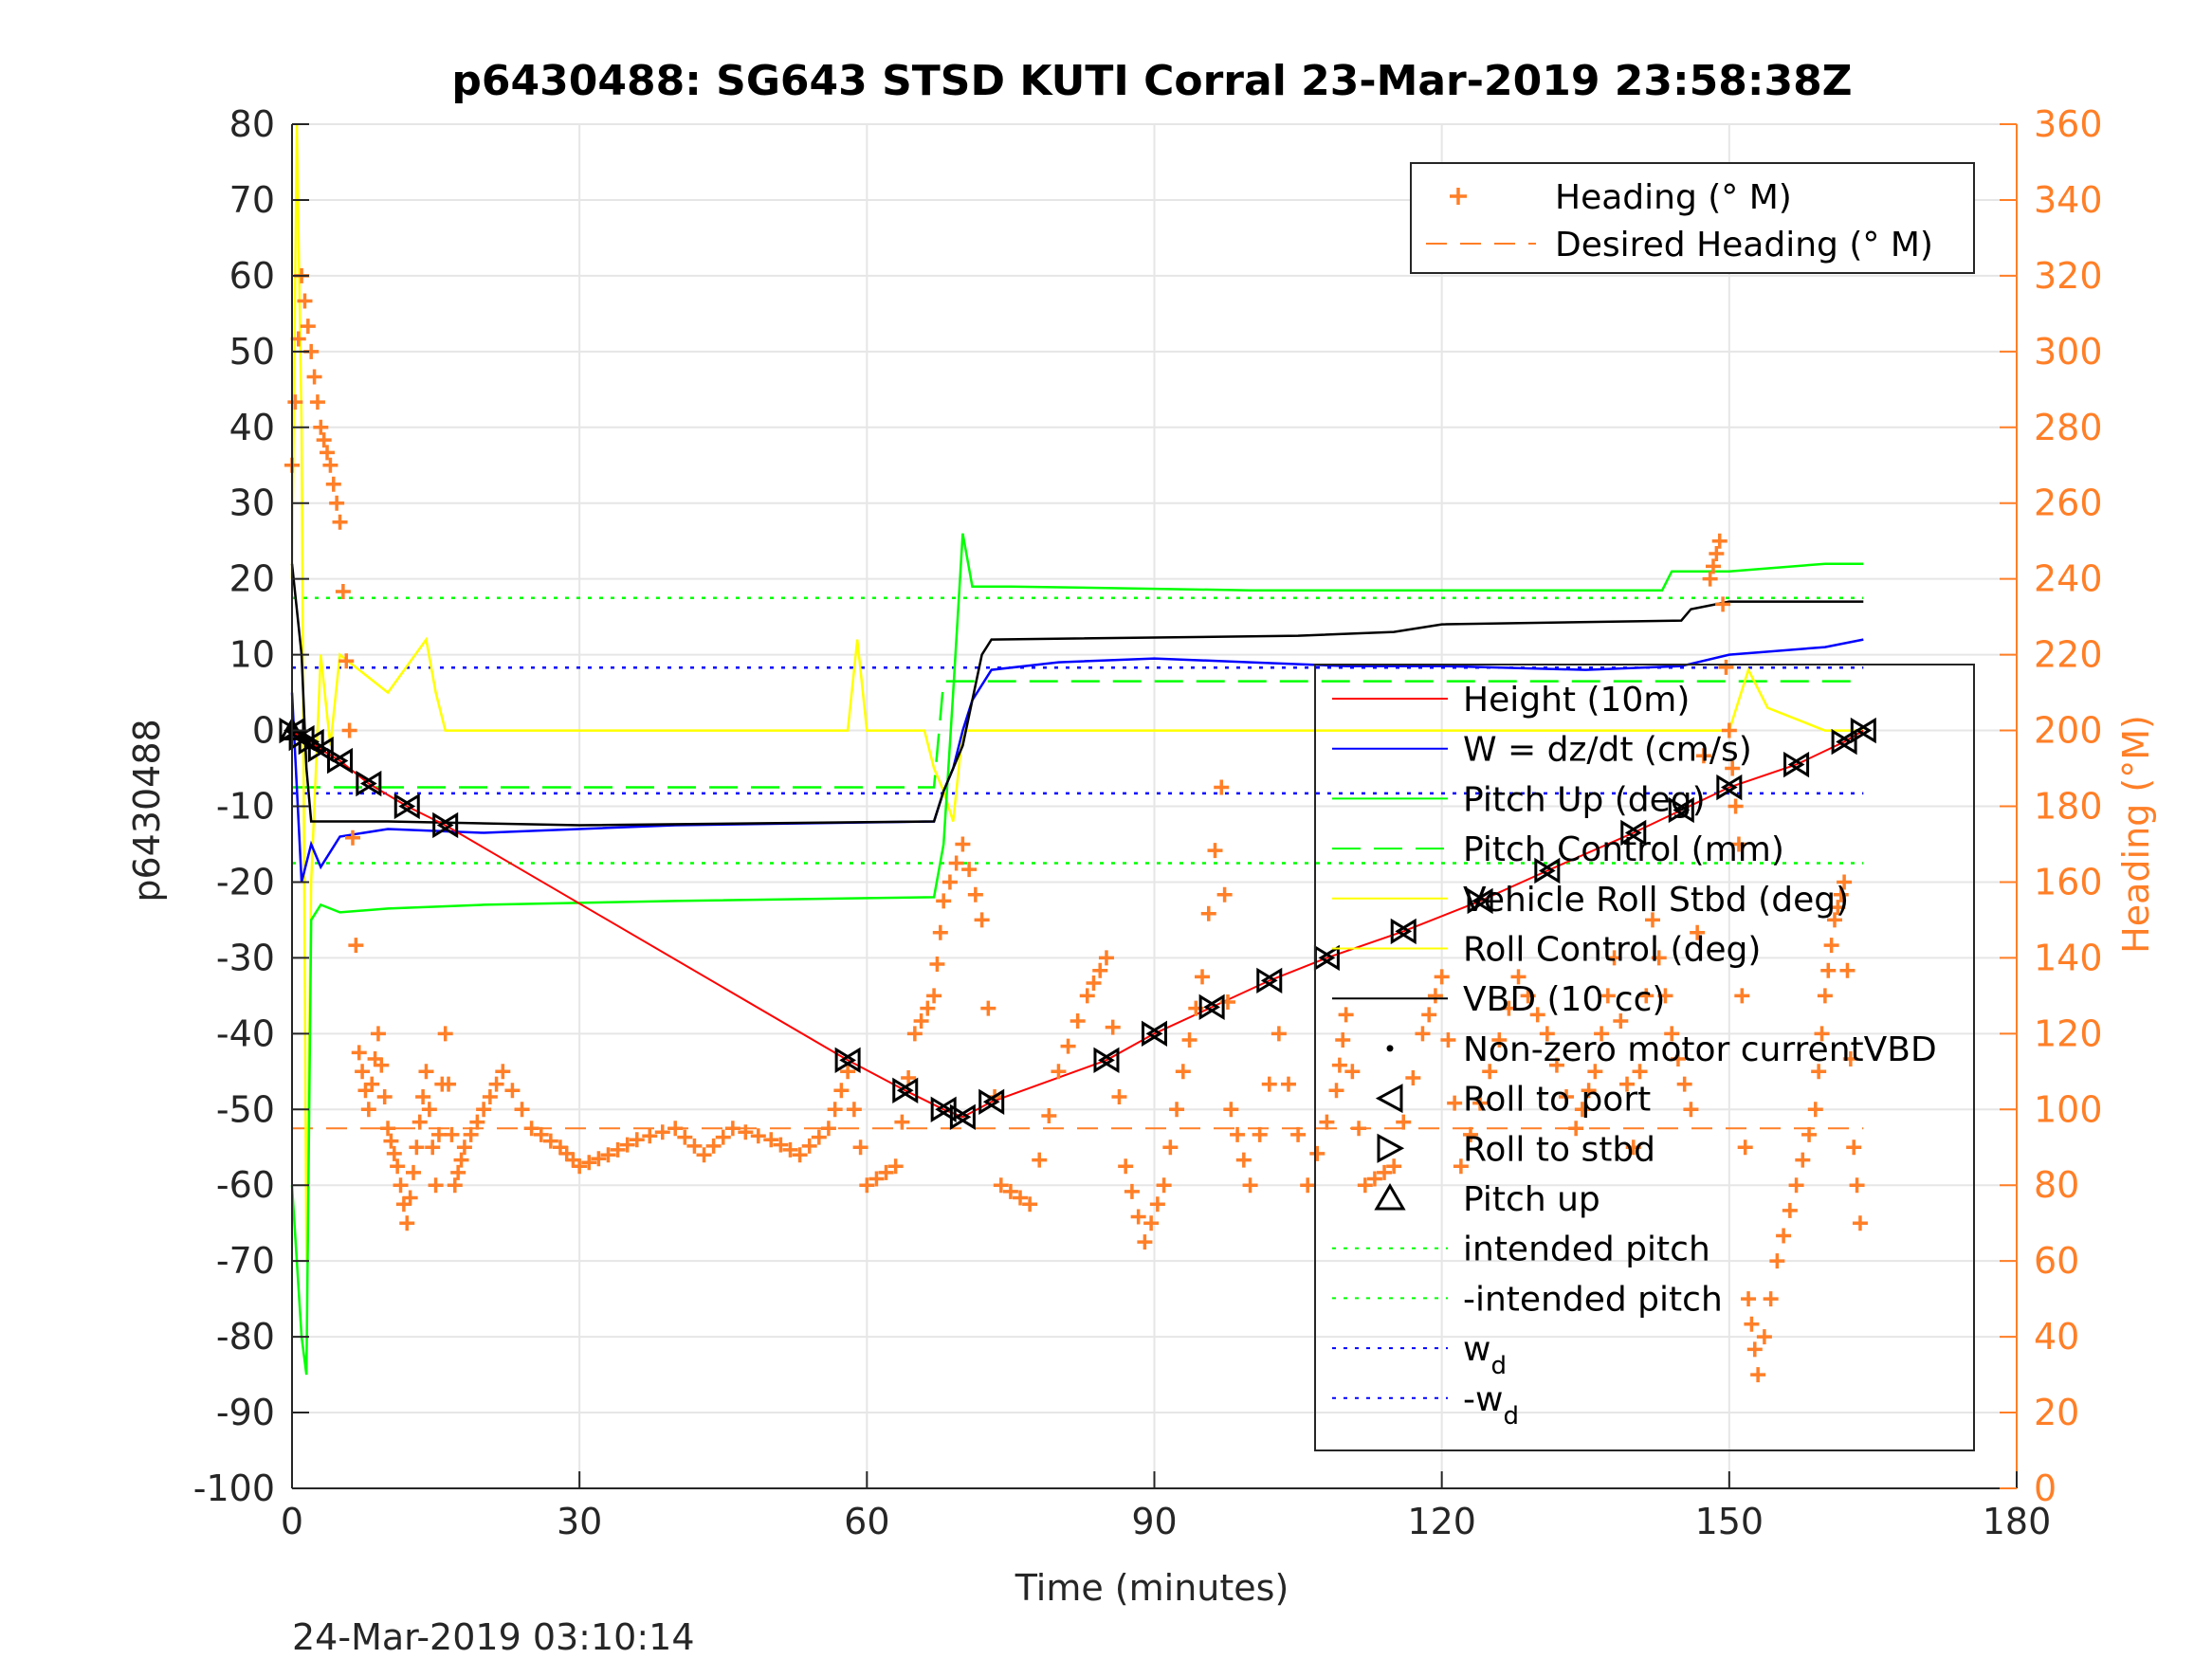  What do you see at coordinates (245, 1261) in the screenshot?
I see `y-tick-label: -70` at bounding box center [245, 1261].